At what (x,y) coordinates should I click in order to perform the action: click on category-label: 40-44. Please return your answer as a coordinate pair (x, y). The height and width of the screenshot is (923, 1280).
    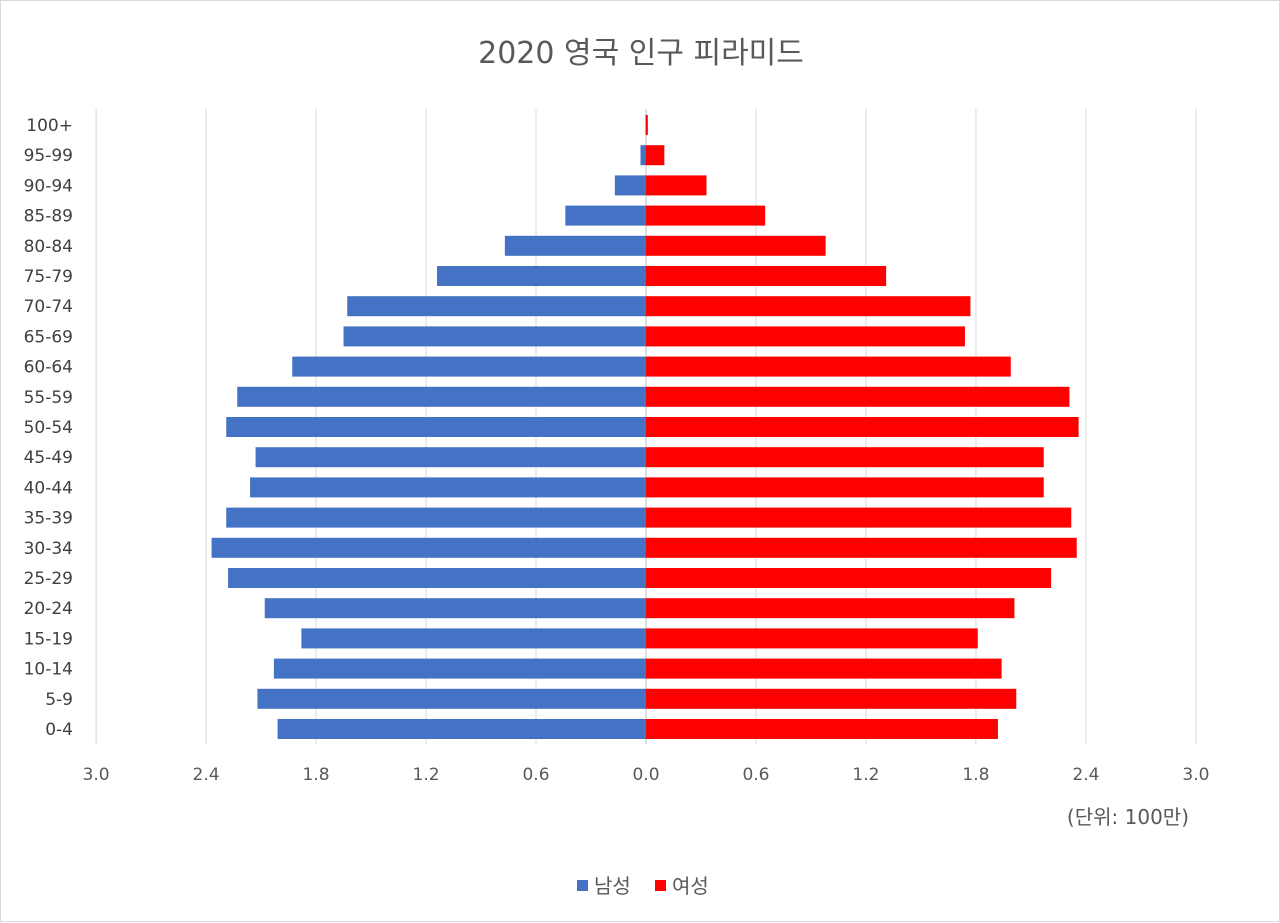
    Looking at the image, I should click on (48, 488).